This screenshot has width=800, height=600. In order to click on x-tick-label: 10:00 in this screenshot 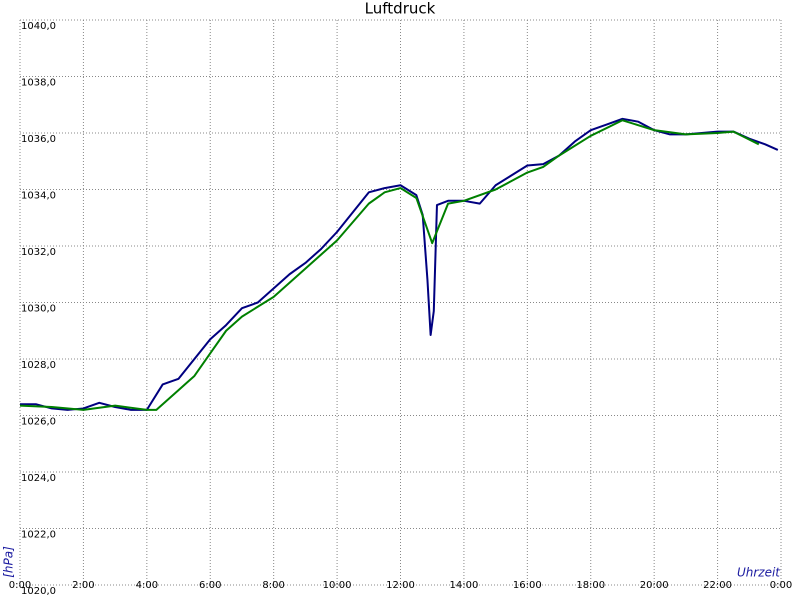, I will do `click(337, 585)`.